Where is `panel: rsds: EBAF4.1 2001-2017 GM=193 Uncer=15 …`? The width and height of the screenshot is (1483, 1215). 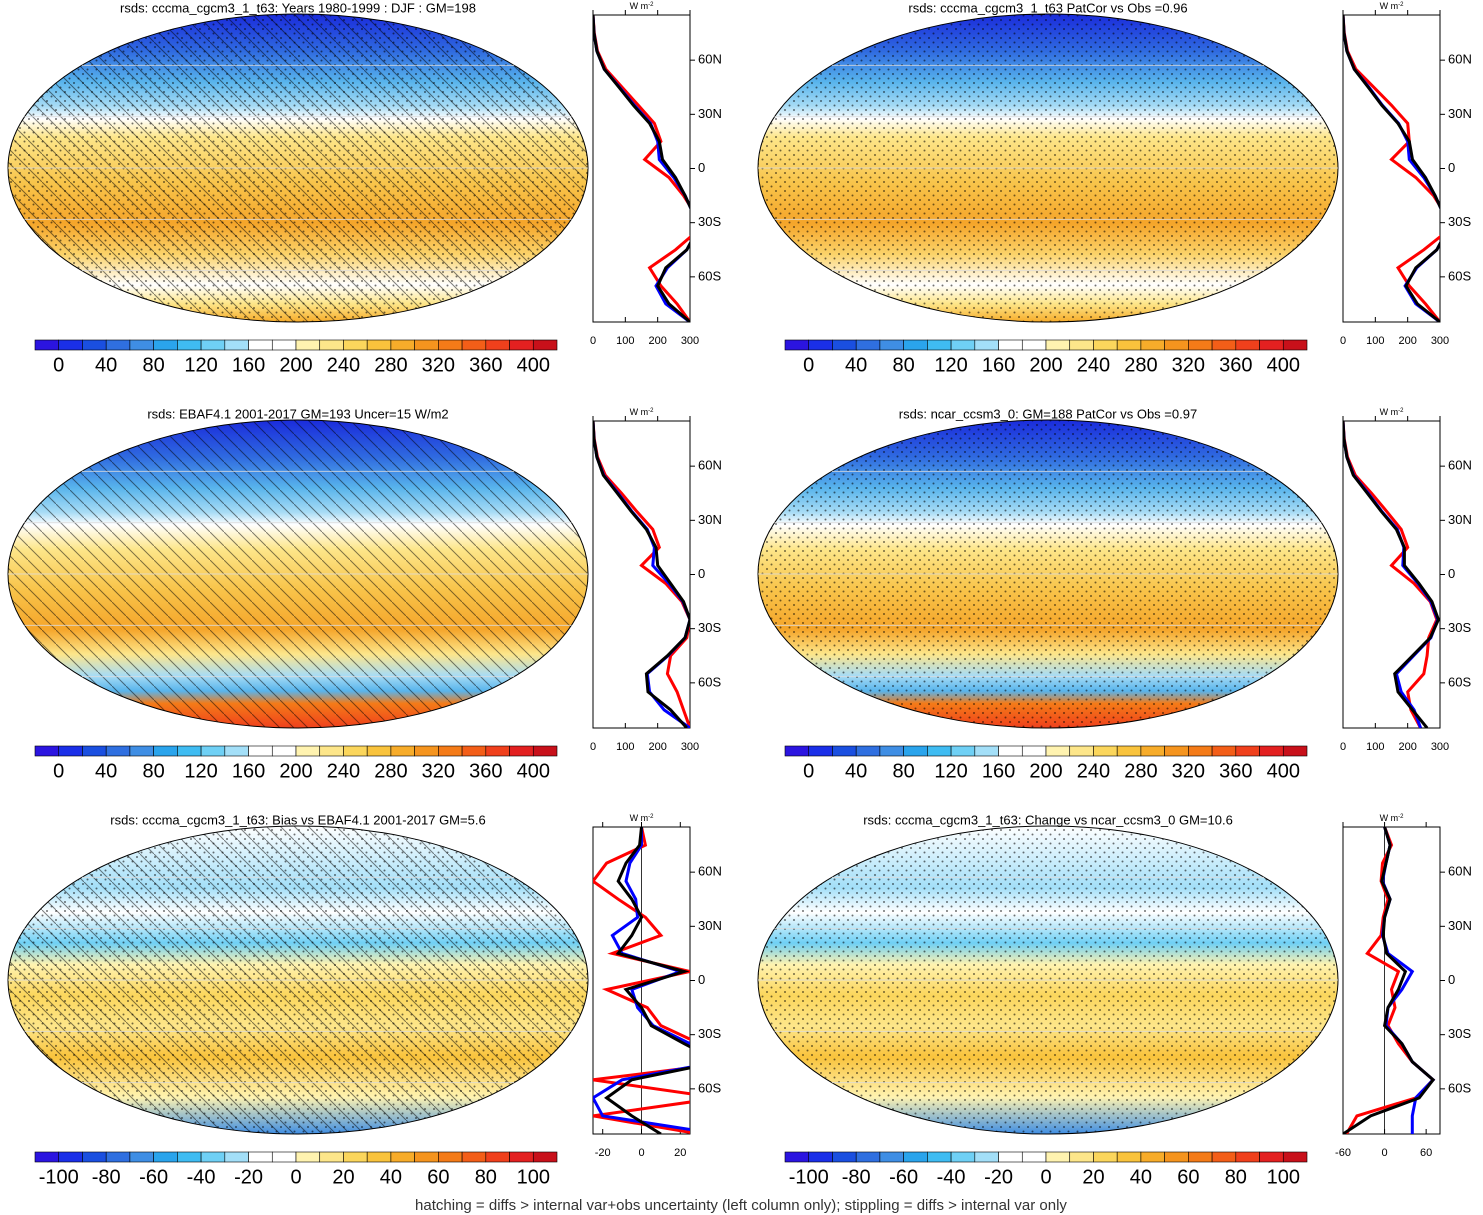
panel: rsds: EBAF4.1 2001-2017 GM=193 Uncer=15 … is located at coordinates (365, 594).